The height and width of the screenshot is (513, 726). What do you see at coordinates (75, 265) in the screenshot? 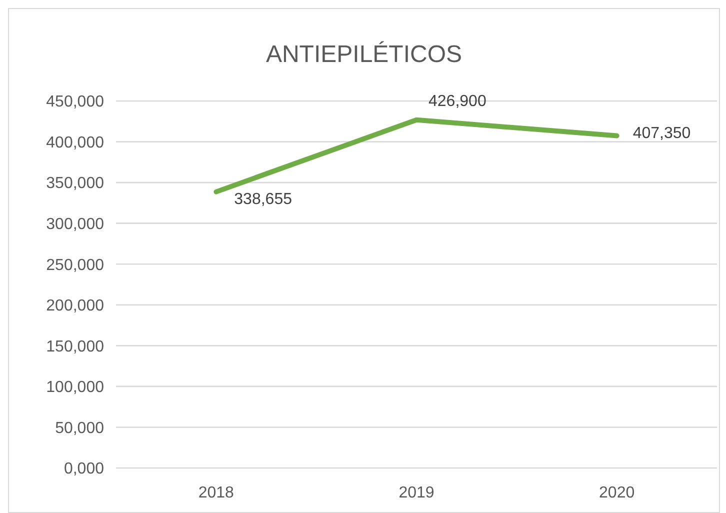
I see `y-tick-label: 250,000` at bounding box center [75, 265].